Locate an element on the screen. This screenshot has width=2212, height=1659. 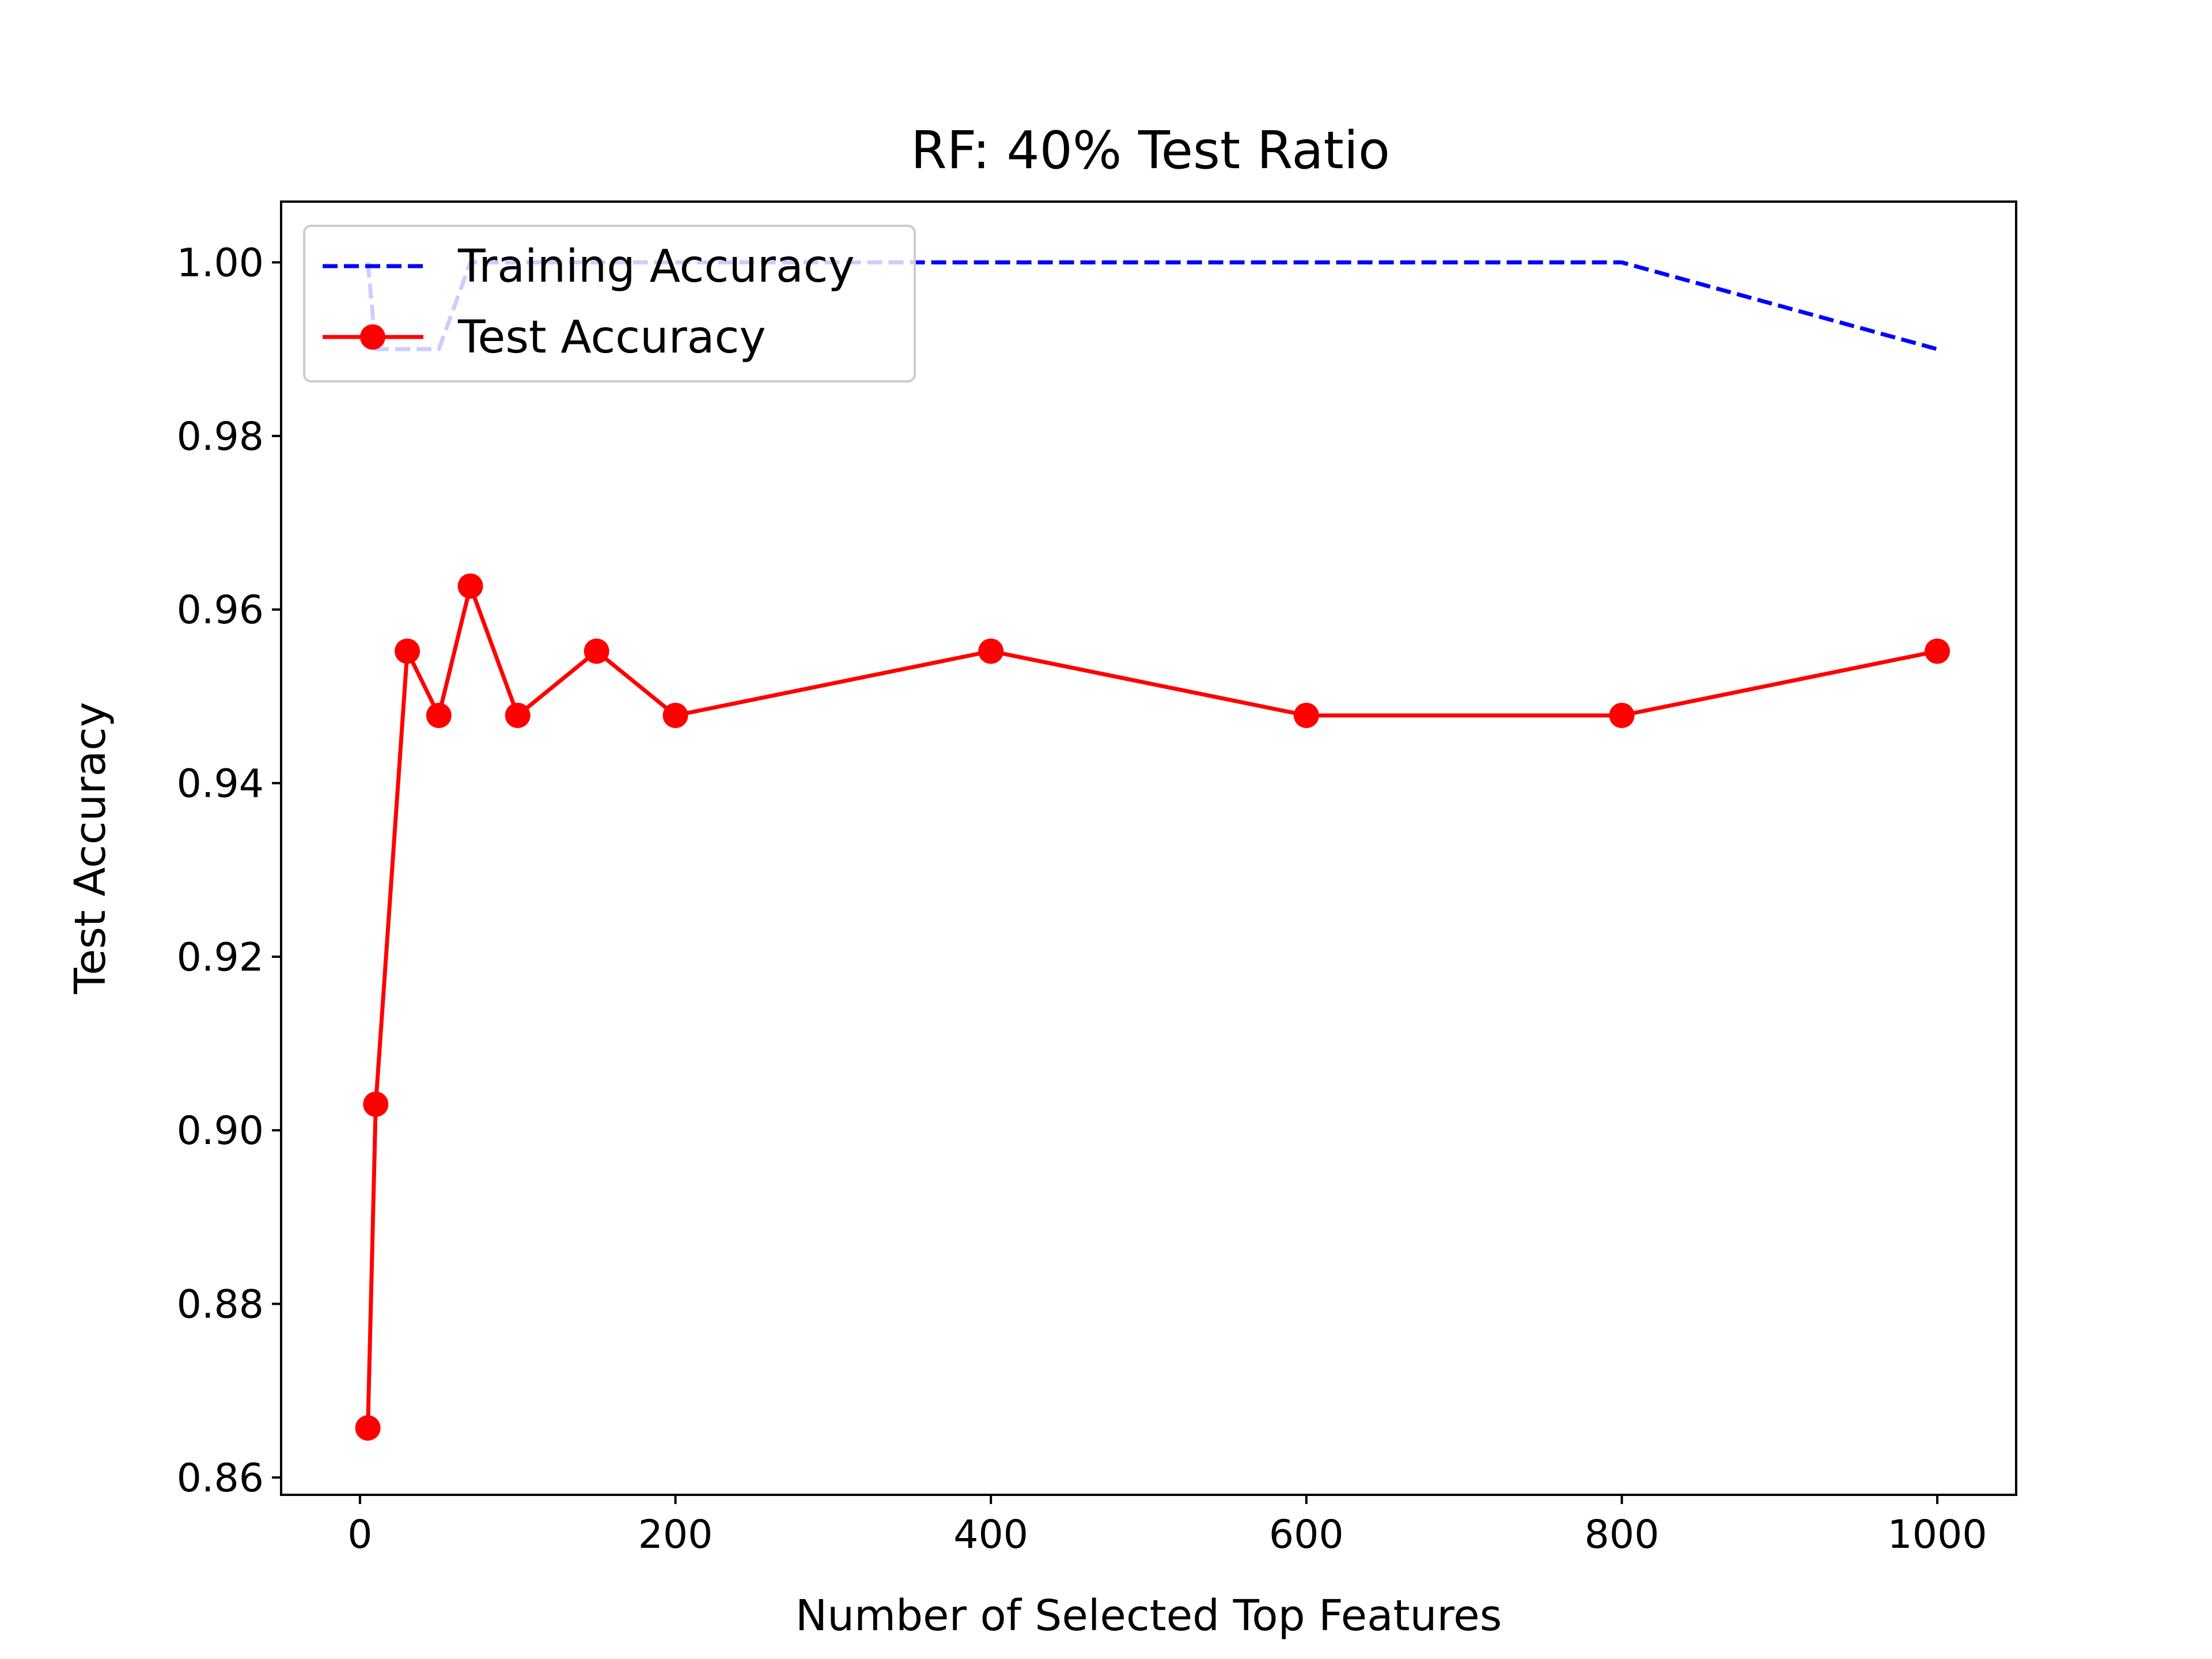
y-tick-label: 1.00 is located at coordinates (220, 263).